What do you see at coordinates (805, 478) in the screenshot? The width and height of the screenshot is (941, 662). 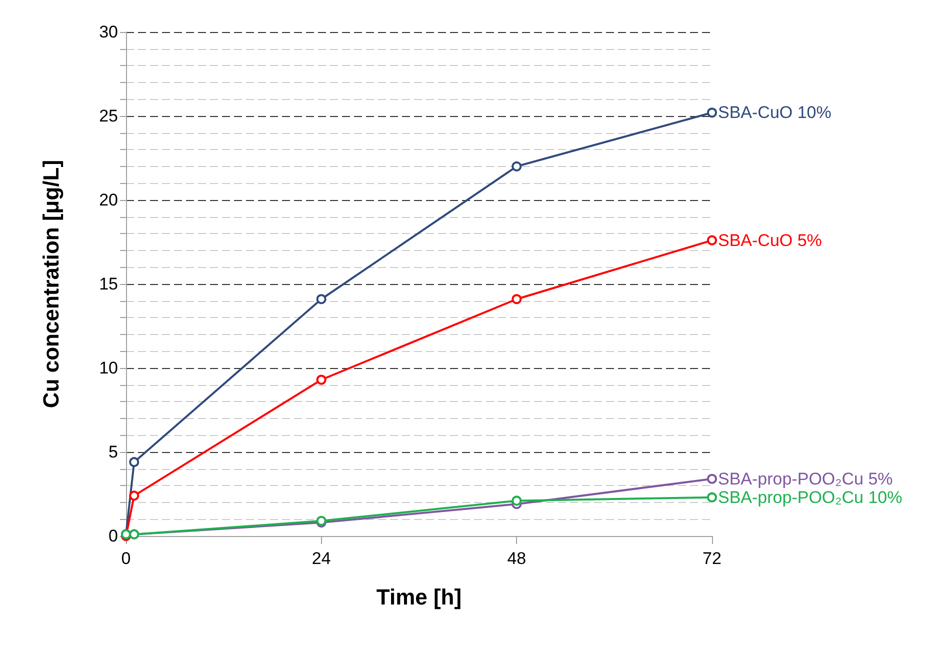 I see `series-label: SBA-prop-POO₂Cu 5%` at bounding box center [805, 478].